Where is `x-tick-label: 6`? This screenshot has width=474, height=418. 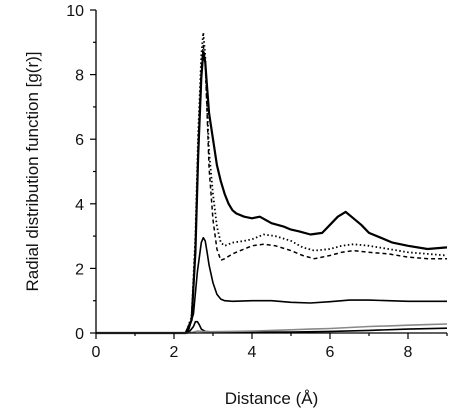 x-tick-label: 6 is located at coordinates (330, 352).